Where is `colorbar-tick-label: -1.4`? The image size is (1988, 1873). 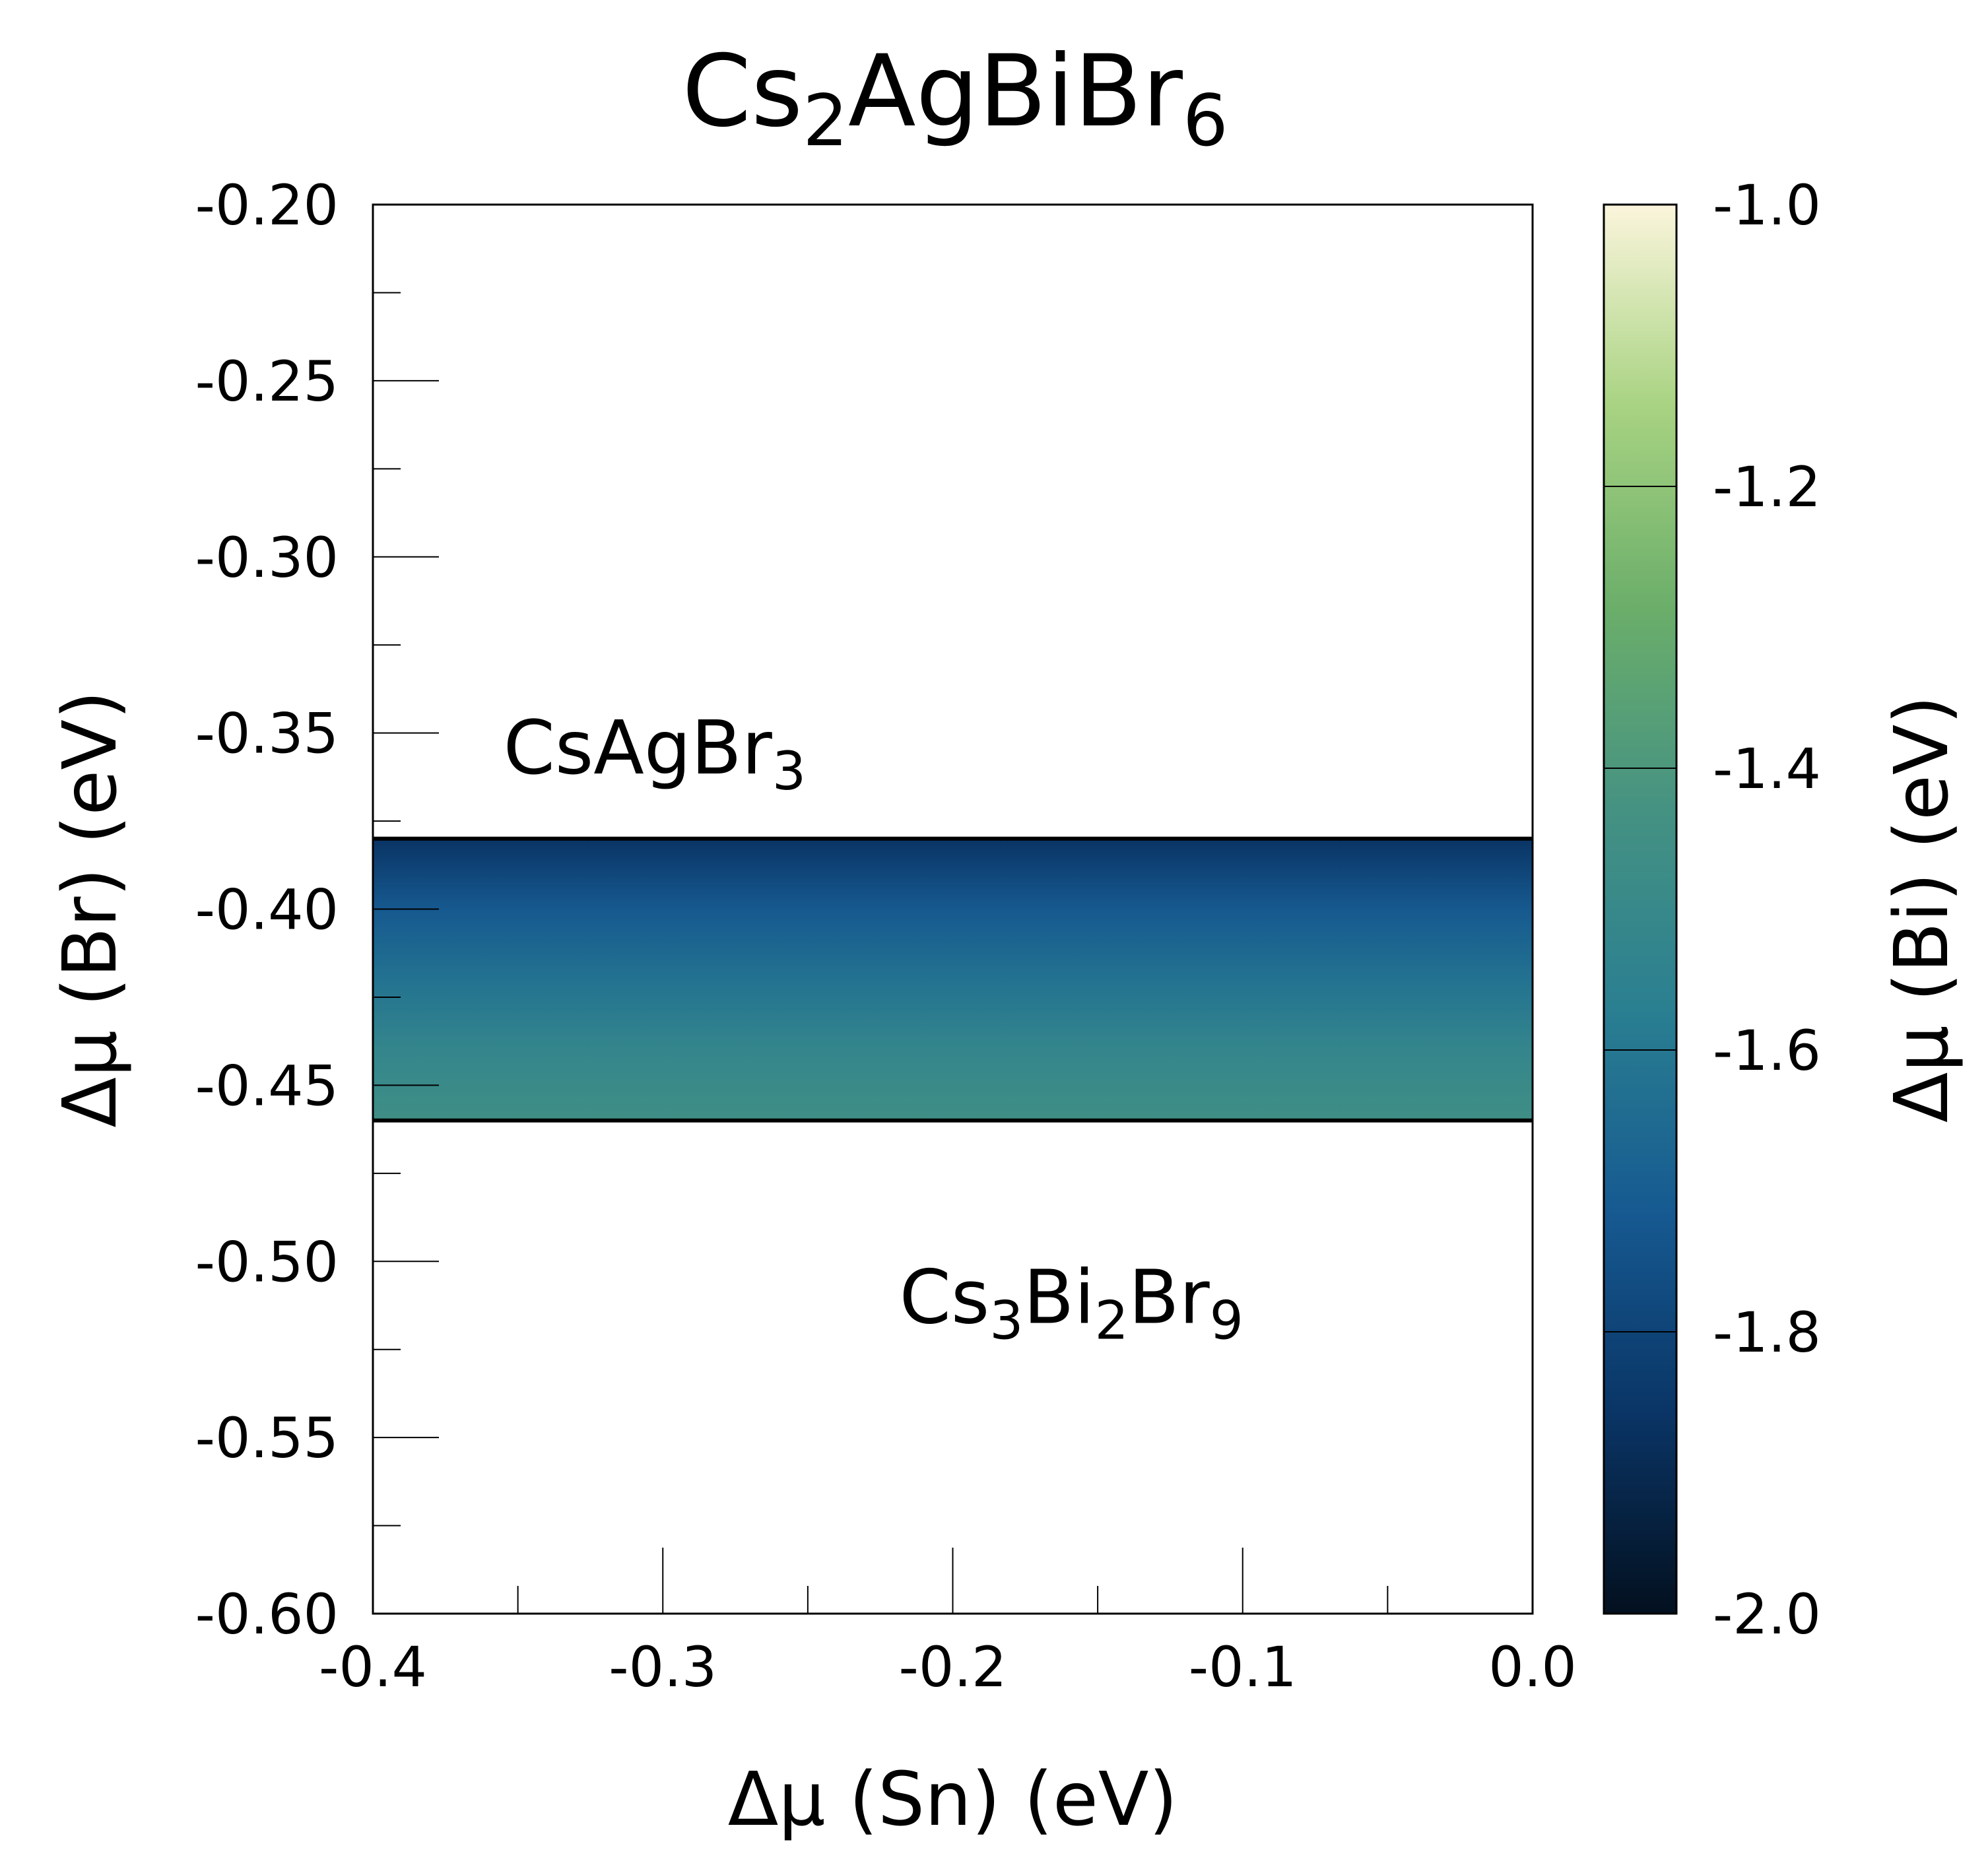 colorbar-tick-label: -1.4 is located at coordinates (1767, 769).